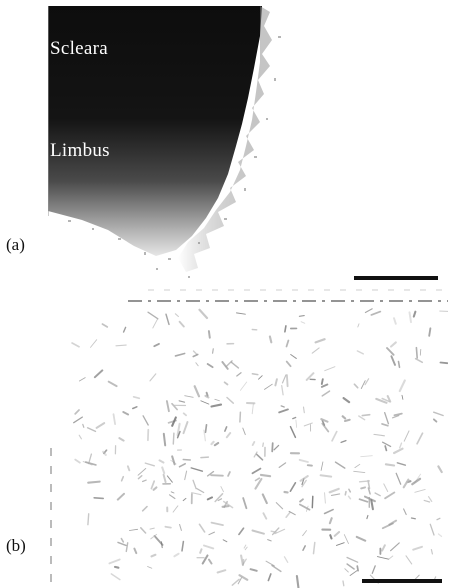 The image size is (462, 588). Describe the element at coordinates (225, 139) in the screenshot. I see `tissue-rough-edge` at that location.